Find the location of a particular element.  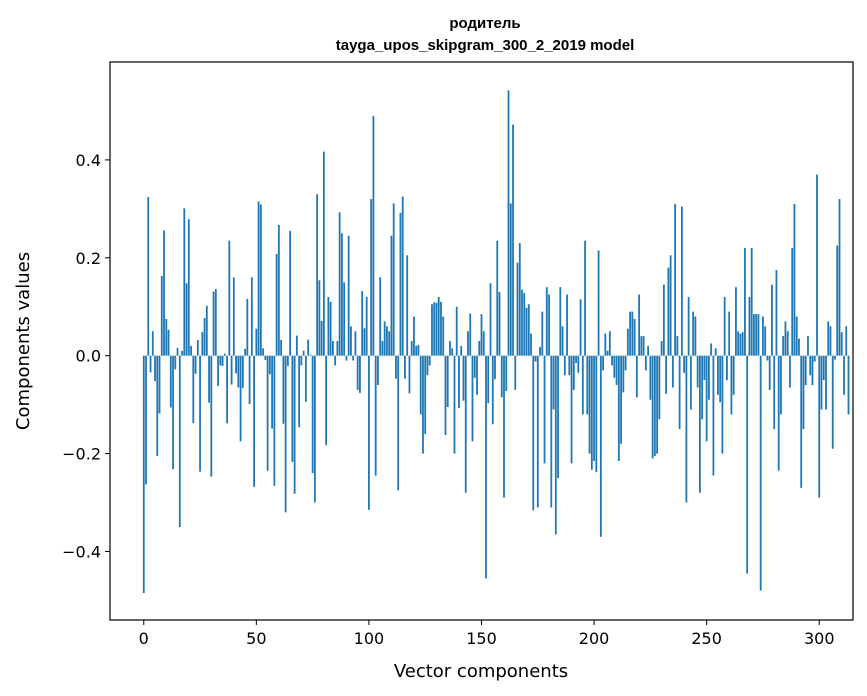

x-tick-label: 300 is located at coordinates (819, 638).